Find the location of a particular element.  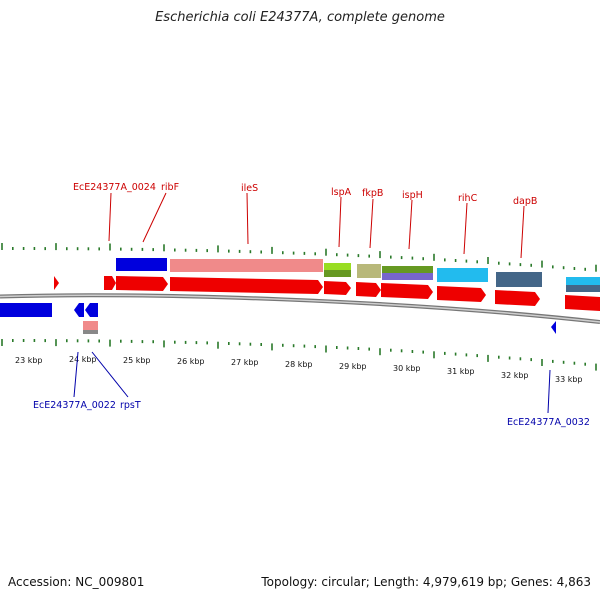

gene-label-ribF: ribF is located at coordinates (170, 187).